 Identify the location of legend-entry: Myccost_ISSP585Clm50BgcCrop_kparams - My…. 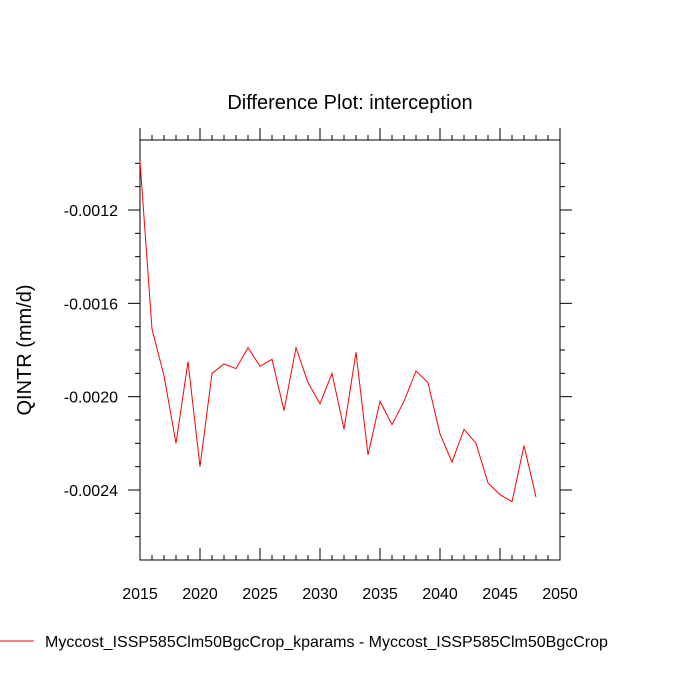
(326, 642).